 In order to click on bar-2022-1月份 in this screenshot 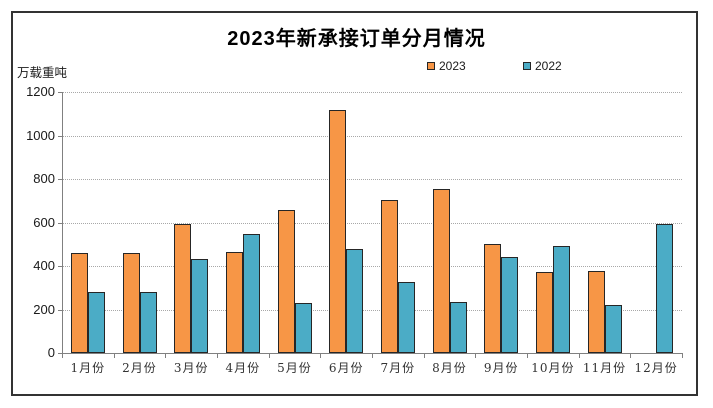, I will do `click(96, 322)`.